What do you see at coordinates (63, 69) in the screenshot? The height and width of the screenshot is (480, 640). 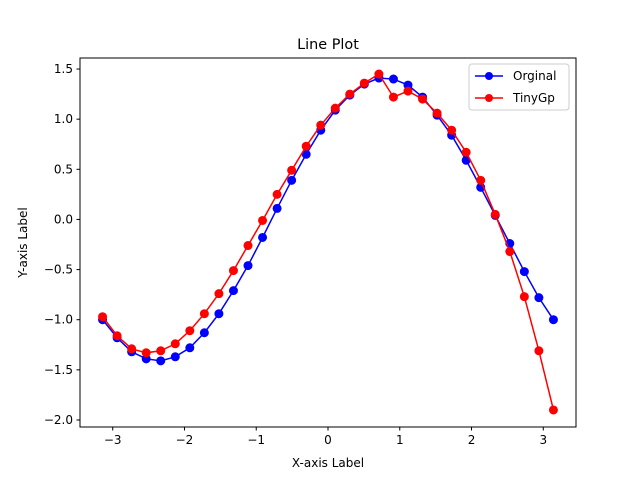 I see `y-tick-label: 1.5` at bounding box center [63, 69].